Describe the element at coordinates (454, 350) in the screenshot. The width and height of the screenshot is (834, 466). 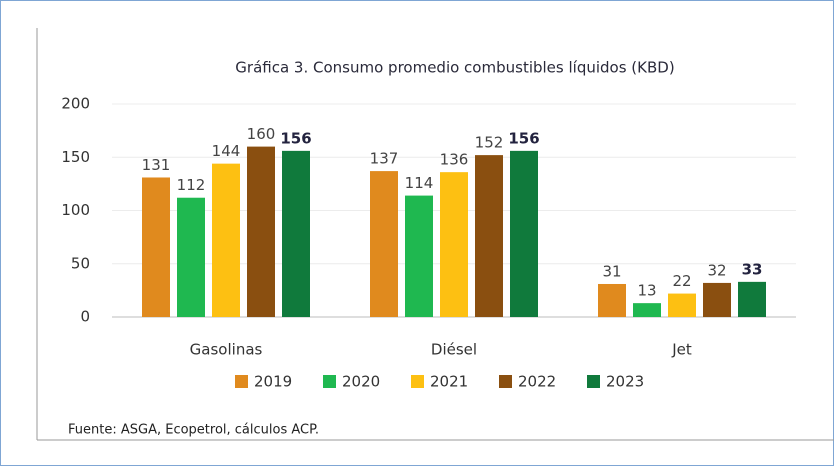
I see `x-tick-label: Diésel` at that location.